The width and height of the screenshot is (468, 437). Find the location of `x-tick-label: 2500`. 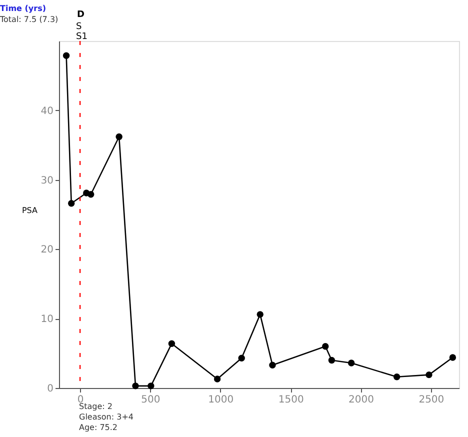

x-tick-label: 2500 is located at coordinates (431, 400).